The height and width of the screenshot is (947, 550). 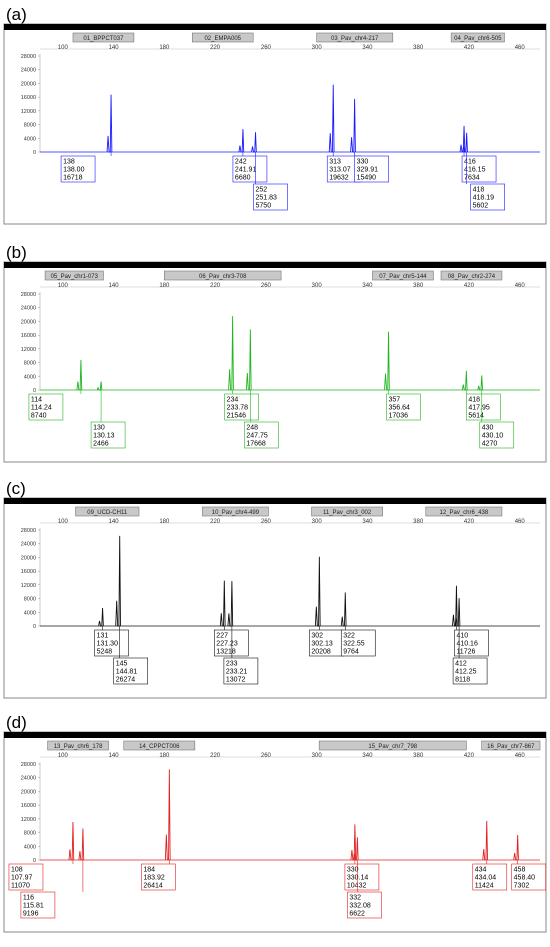 I want to click on peak-height: 13072, so click(x=236, y=680).